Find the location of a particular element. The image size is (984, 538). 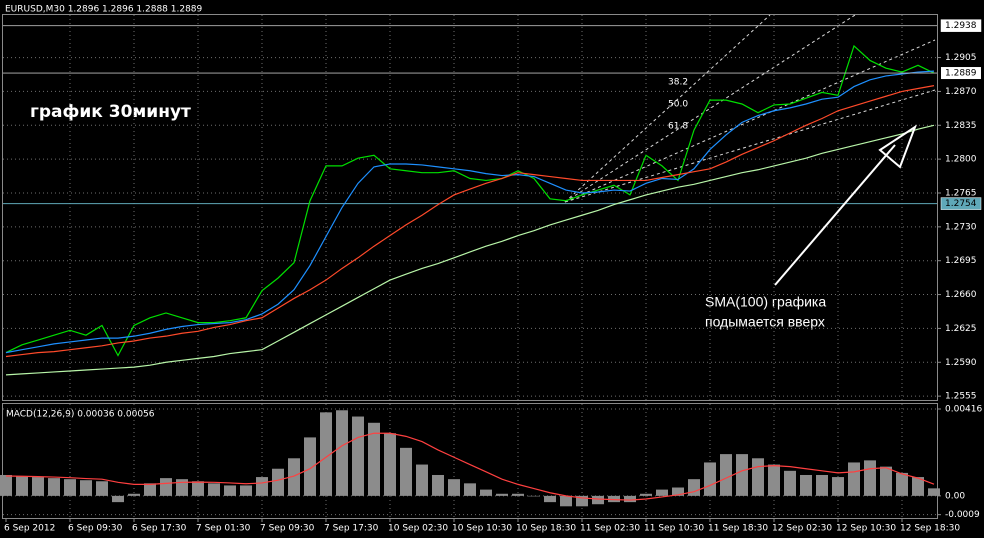

x-tick-label: 10 Sep 02:30 is located at coordinates (418, 529).